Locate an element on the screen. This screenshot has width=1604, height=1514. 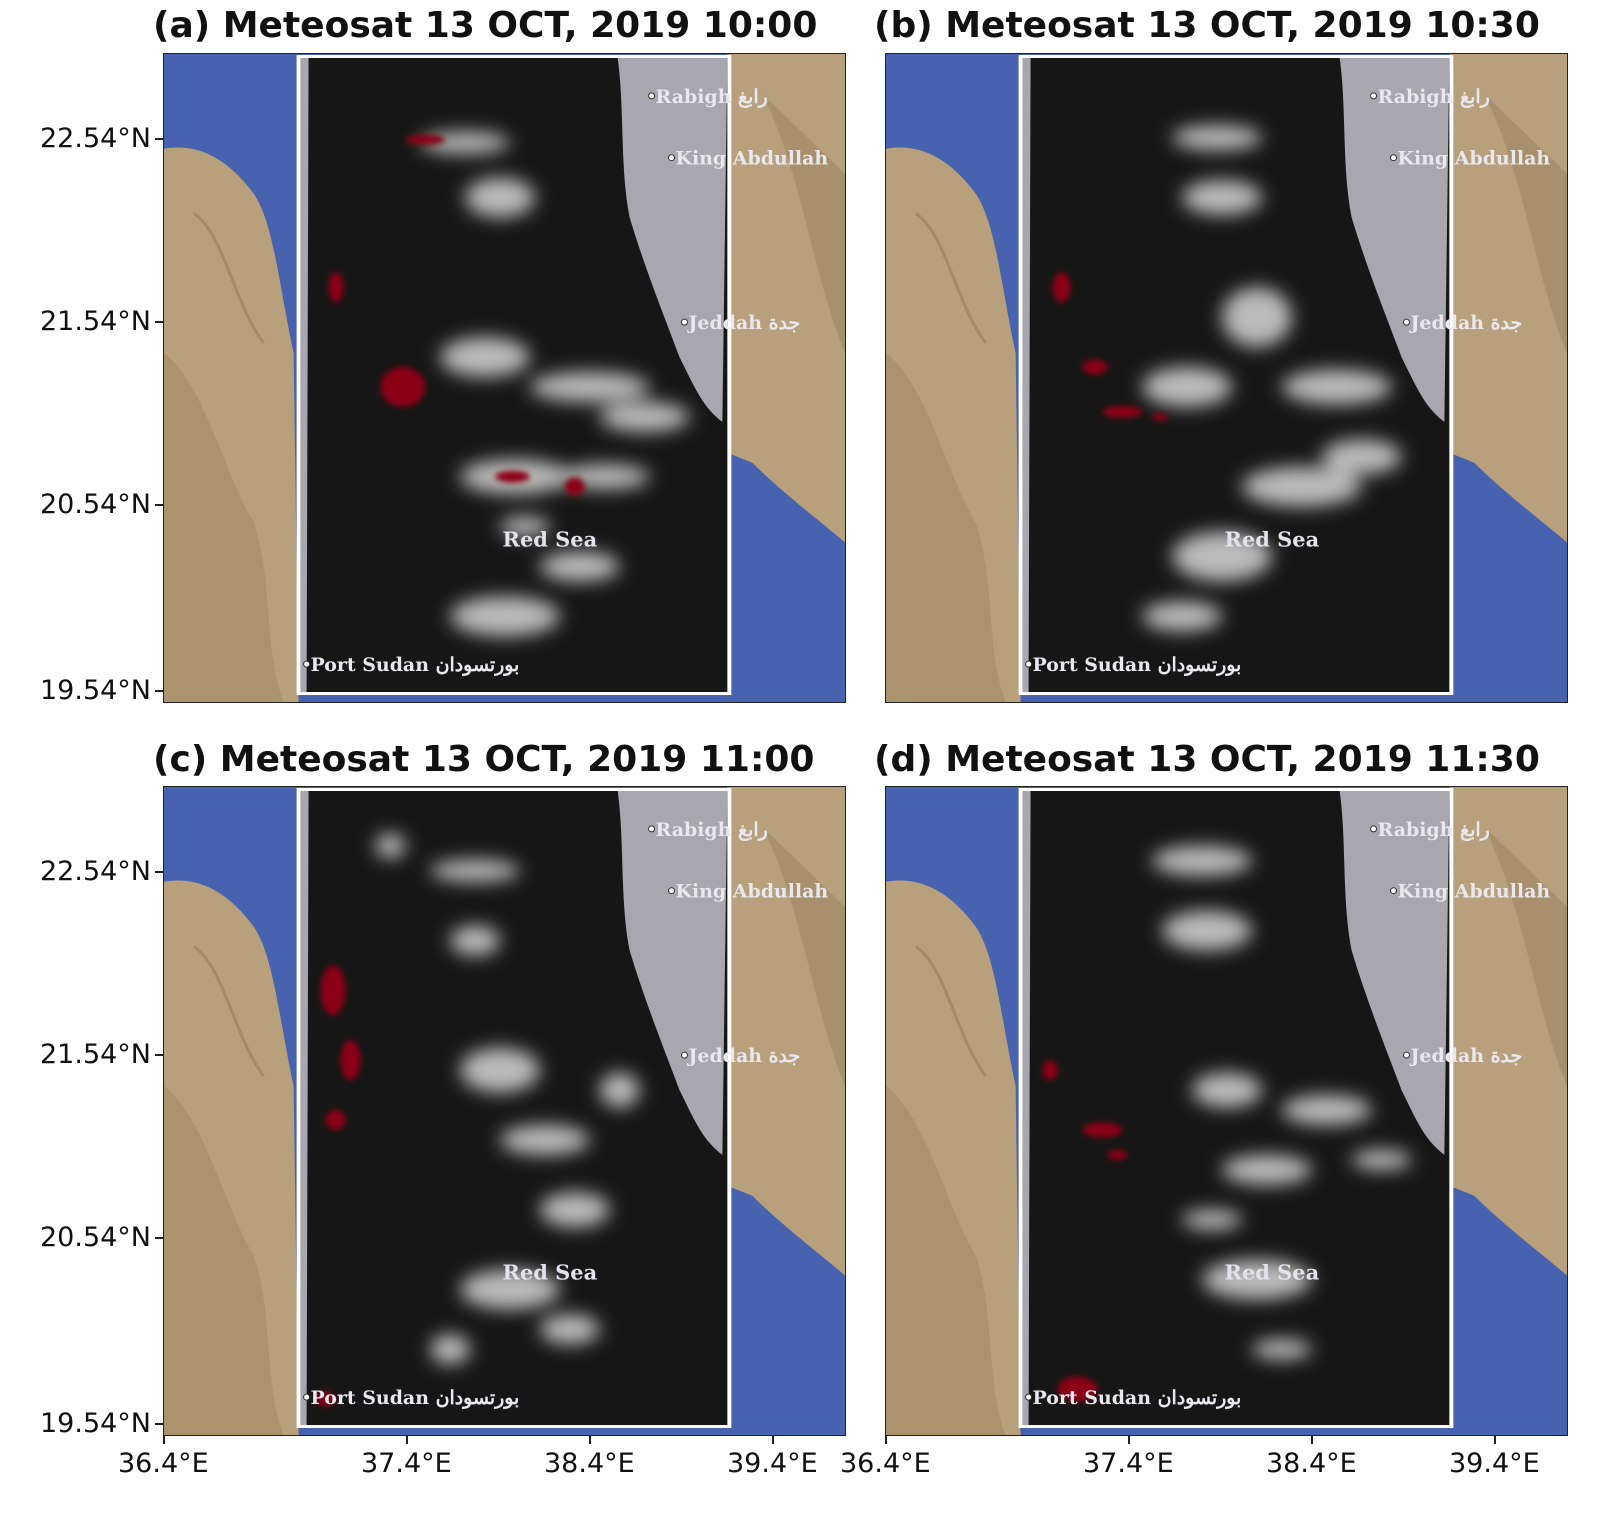
panel-title-d: (d) Meteosat 13 OCT, 2019 11:30 is located at coordinates (1207, 759).